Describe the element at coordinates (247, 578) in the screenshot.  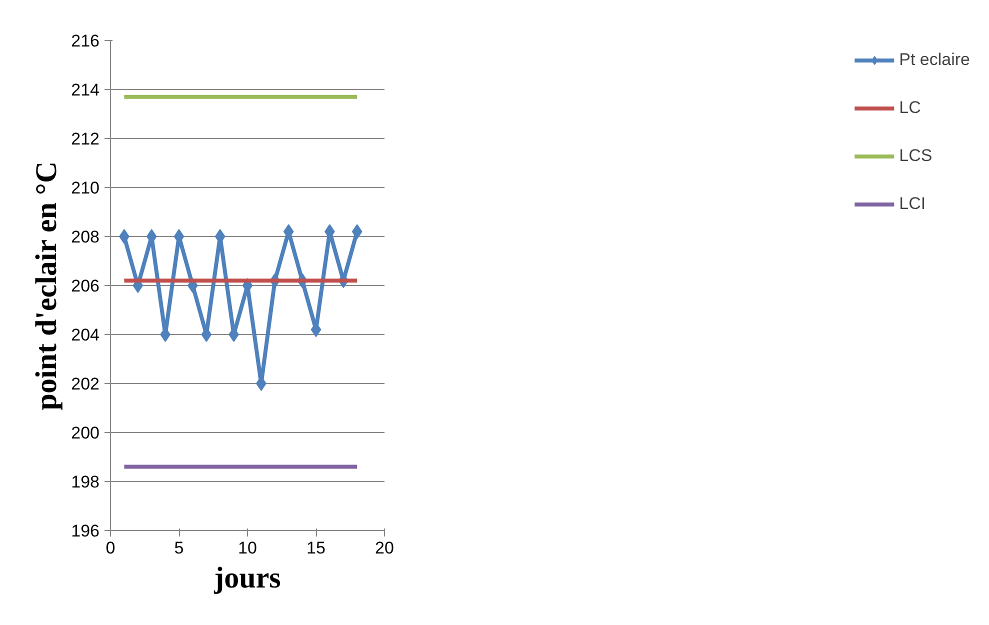
I see `x-axis-title: jours` at that location.